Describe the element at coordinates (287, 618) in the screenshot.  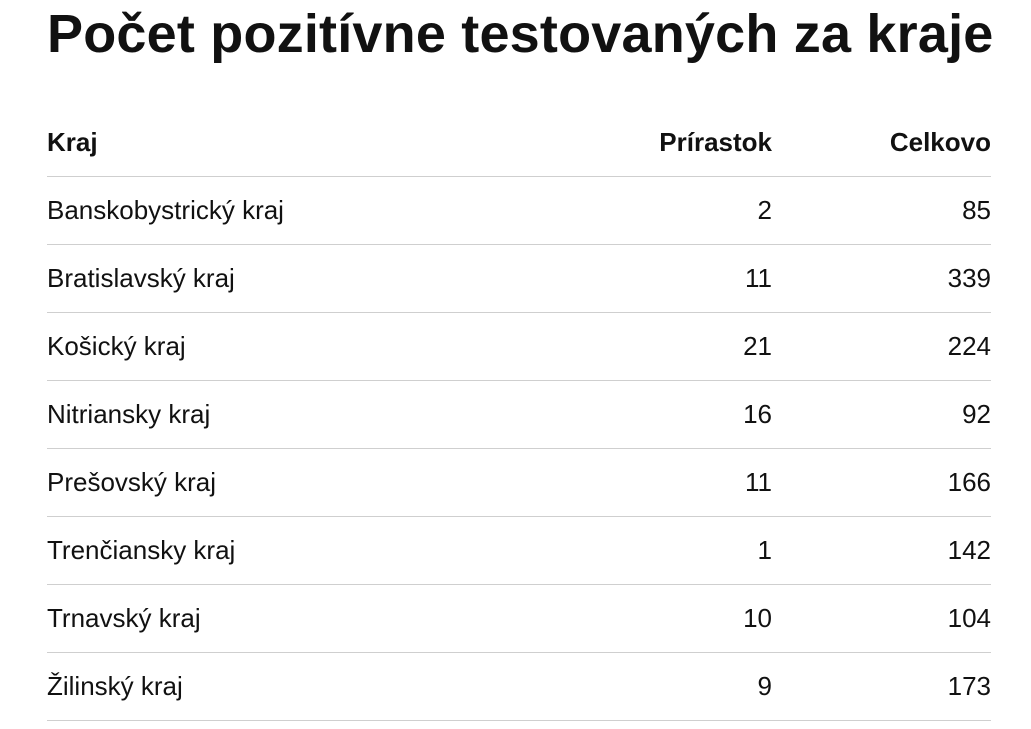
I see `cell-kraj: Trnavský kraj` at that location.